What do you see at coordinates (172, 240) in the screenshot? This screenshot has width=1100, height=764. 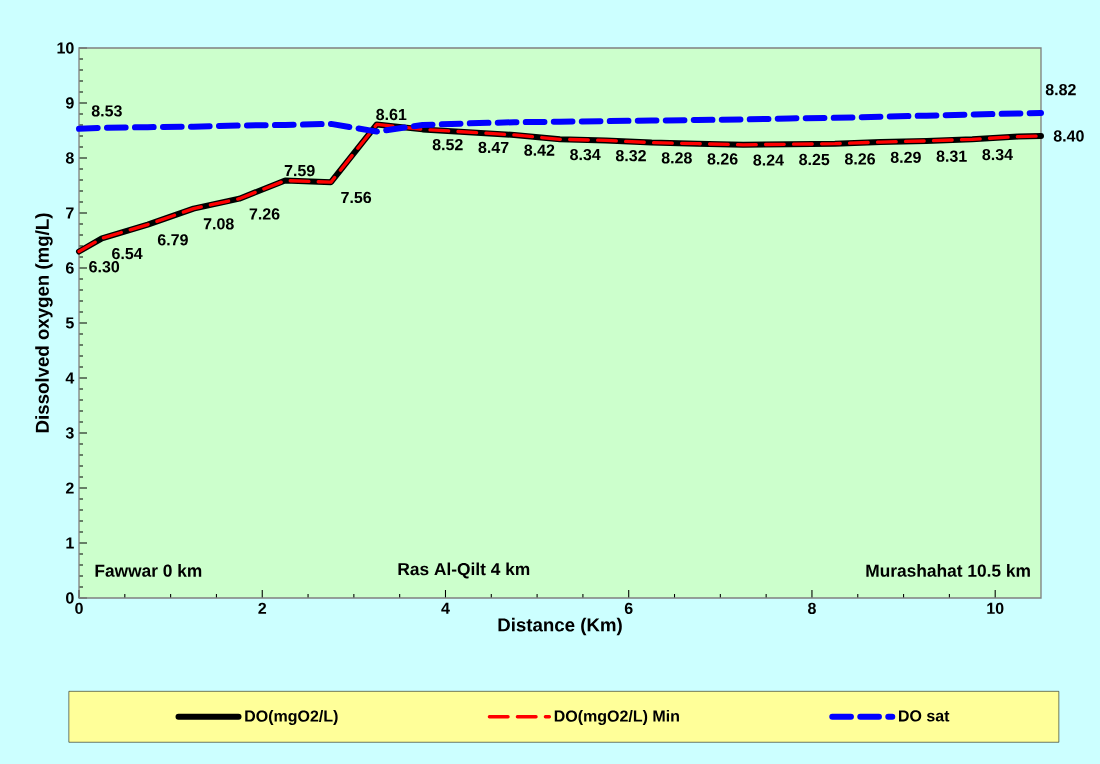 I see `data-label: 6.79` at bounding box center [172, 240].